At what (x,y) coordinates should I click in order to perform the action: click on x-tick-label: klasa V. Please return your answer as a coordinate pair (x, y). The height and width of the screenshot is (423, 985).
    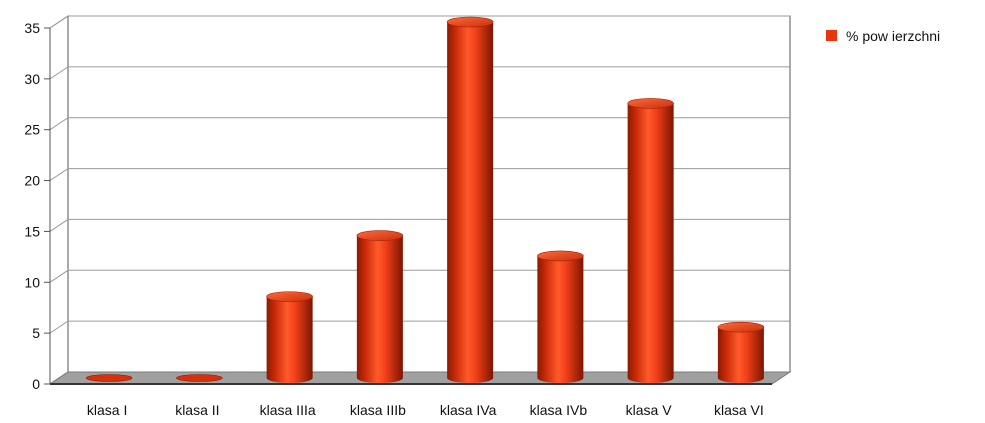
    Looking at the image, I should click on (649, 410).